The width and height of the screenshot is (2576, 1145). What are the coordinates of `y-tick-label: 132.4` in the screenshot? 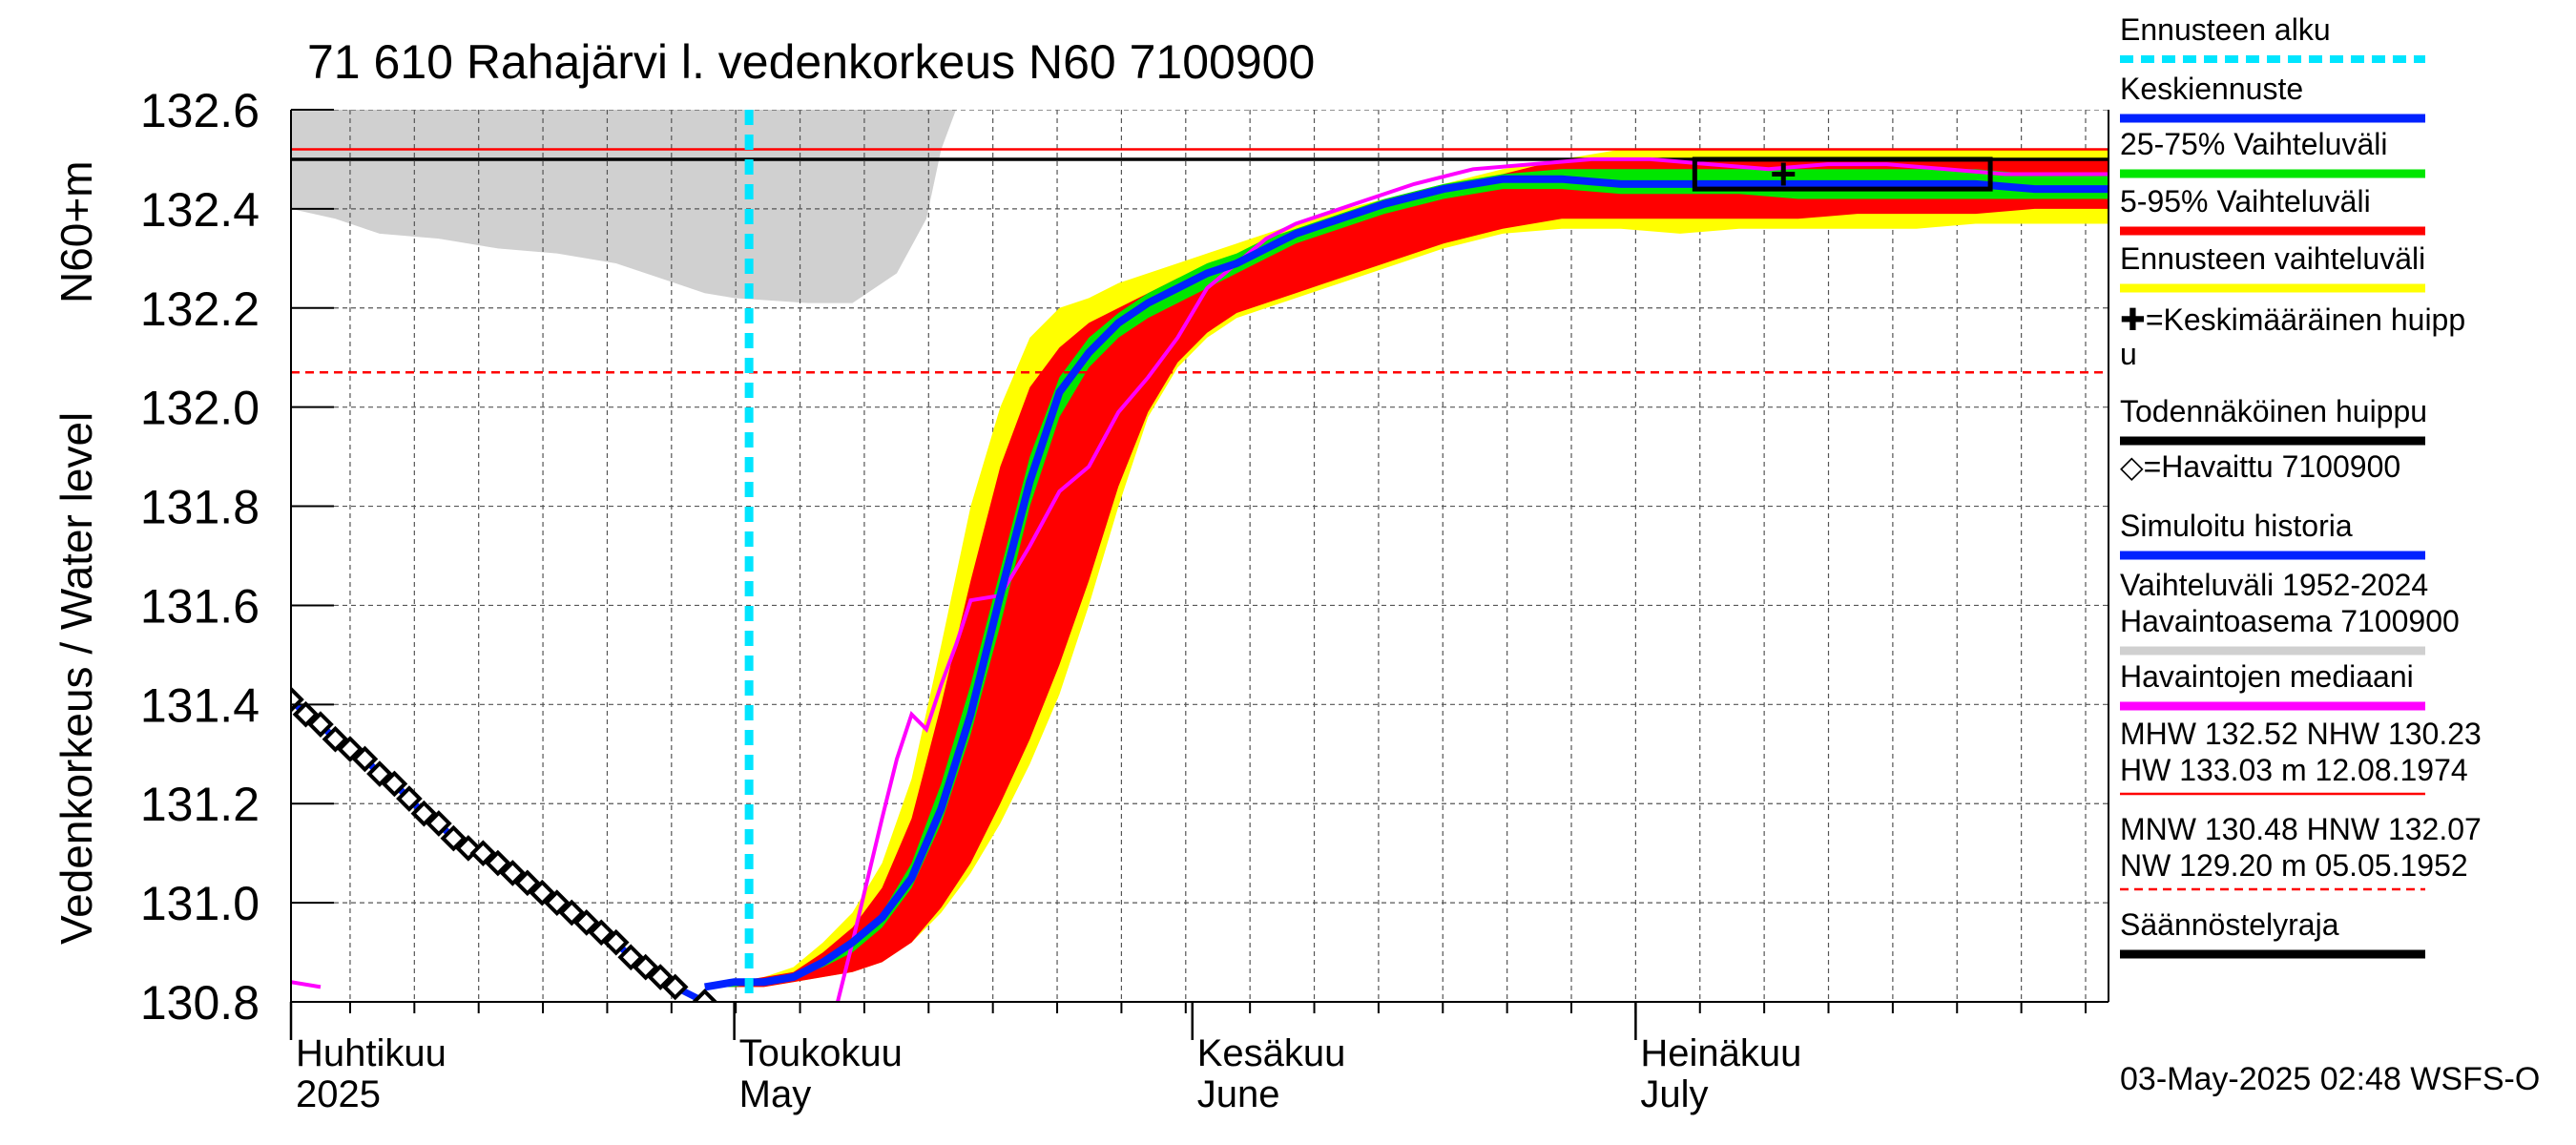 It's located at (200, 210).